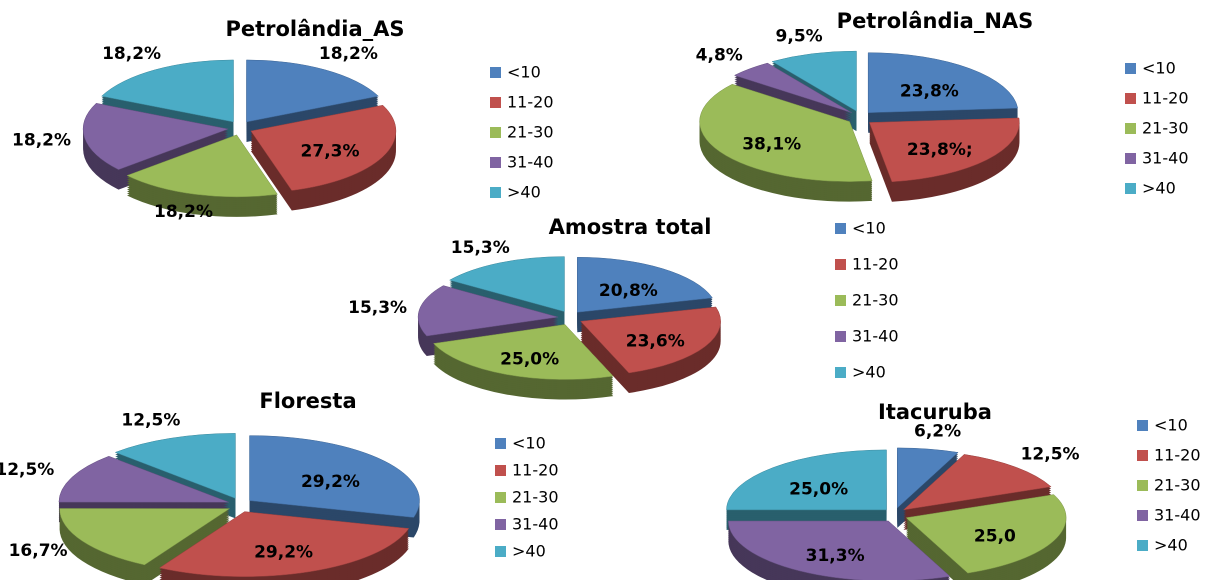  Describe the element at coordinates (628, 291) in the screenshot. I see `data-label: 20,8%` at that location.